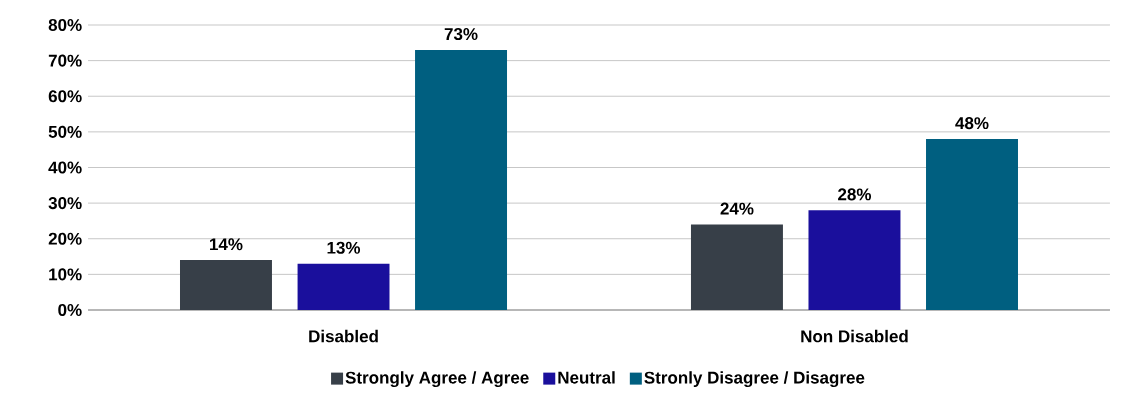  Describe the element at coordinates (343, 336) in the screenshot. I see `x-tick-label: Disabled` at that location.